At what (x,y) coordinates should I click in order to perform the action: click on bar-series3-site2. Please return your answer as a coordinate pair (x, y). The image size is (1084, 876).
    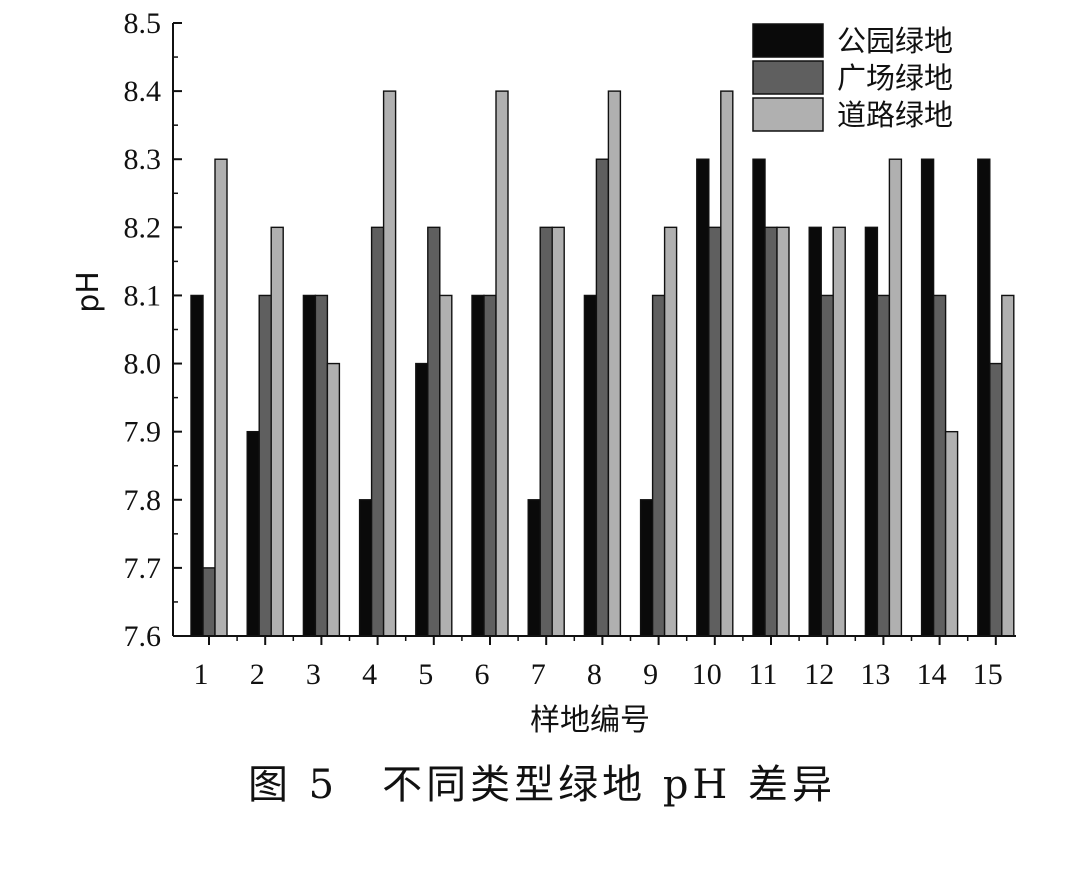
    Looking at the image, I should click on (277, 431).